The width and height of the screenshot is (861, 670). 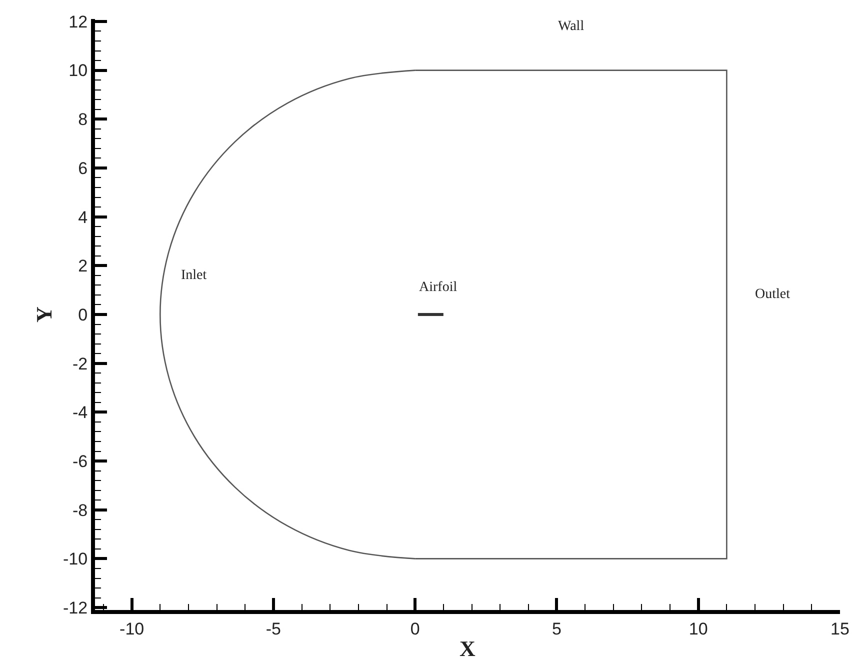 I want to click on annotation: Airfoil, so click(x=438, y=287).